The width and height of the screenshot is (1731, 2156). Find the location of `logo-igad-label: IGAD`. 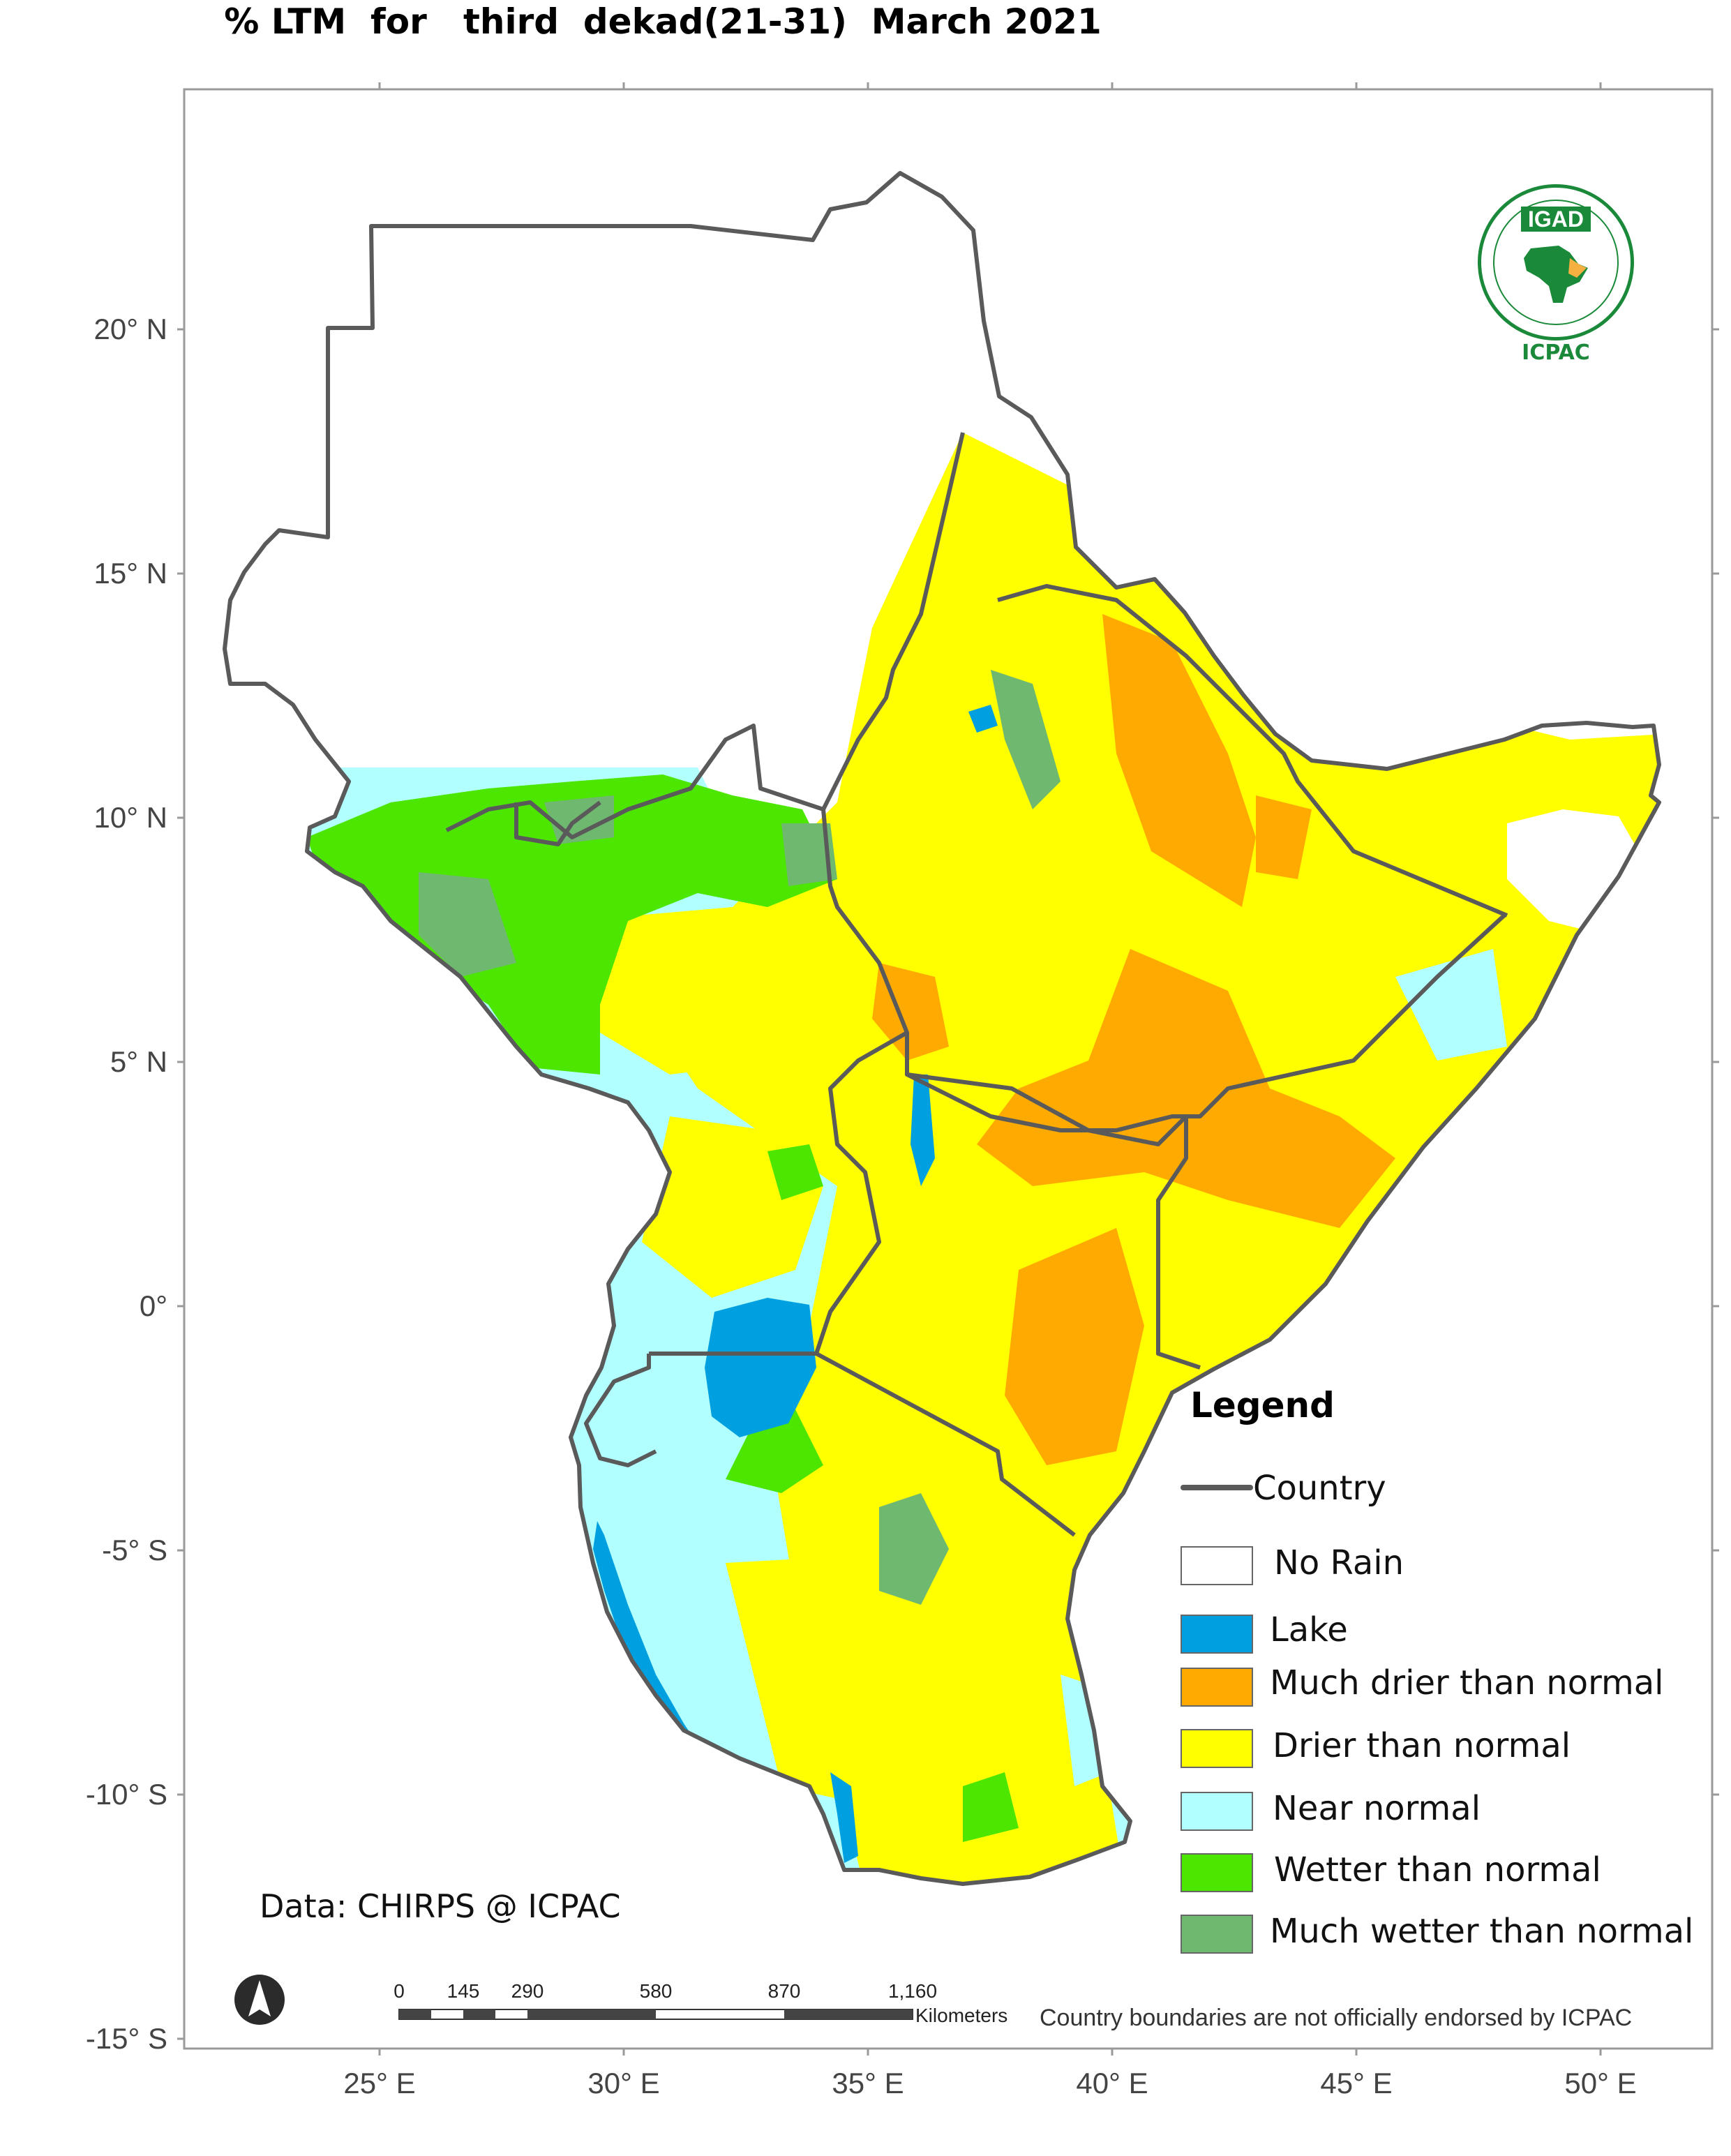

logo-igad-label: IGAD is located at coordinates (1556, 219).